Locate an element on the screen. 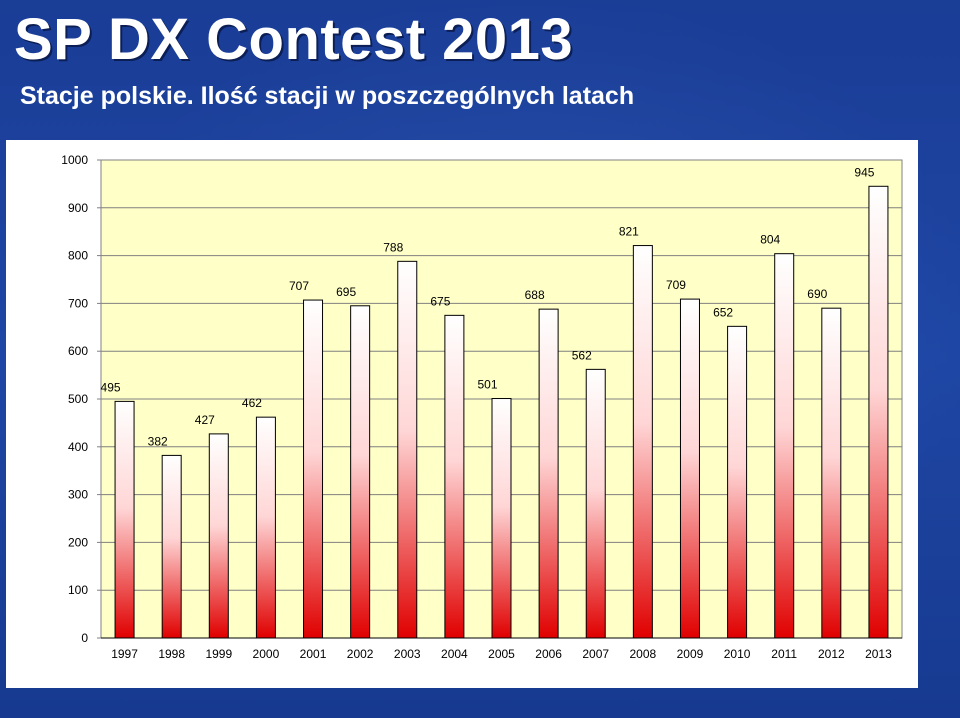 The width and height of the screenshot is (960, 718). y-tick-label: 900 is located at coordinates (78, 208).